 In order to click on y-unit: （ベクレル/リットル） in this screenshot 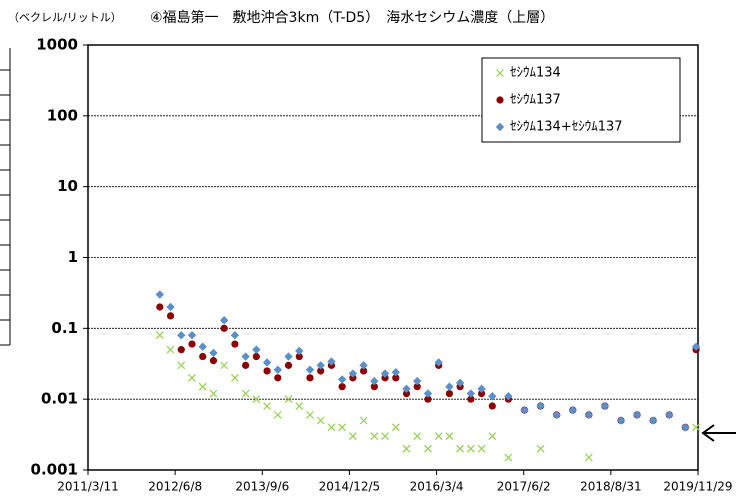, I will do `click(65, 17)`.